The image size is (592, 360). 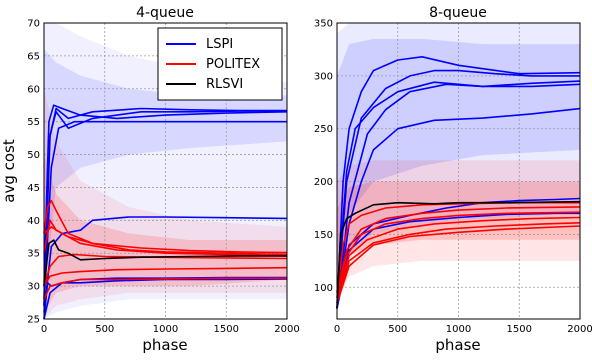 I want to click on y-tick-label: 70, so click(x=33, y=24).